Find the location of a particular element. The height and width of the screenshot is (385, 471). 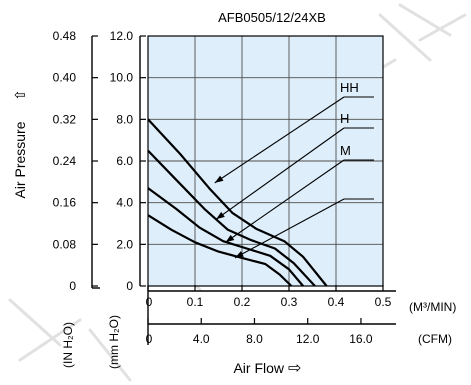

x-cfm-tick-label: 12.0 is located at coordinates (308, 339).